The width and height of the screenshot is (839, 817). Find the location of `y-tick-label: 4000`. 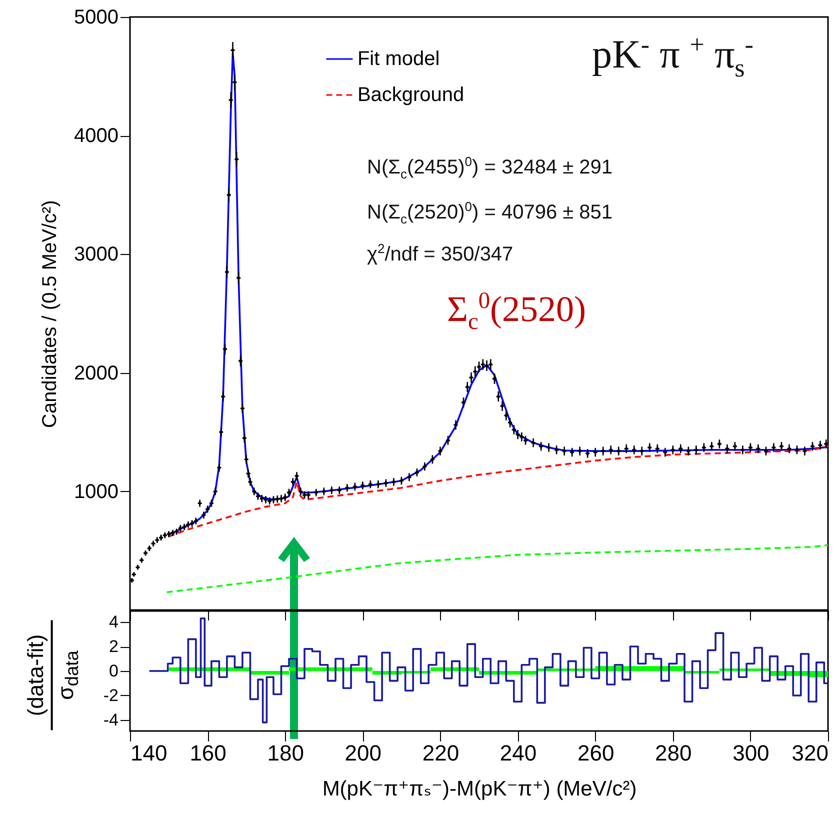

y-tick-label: 4000 is located at coordinates (96, 136).